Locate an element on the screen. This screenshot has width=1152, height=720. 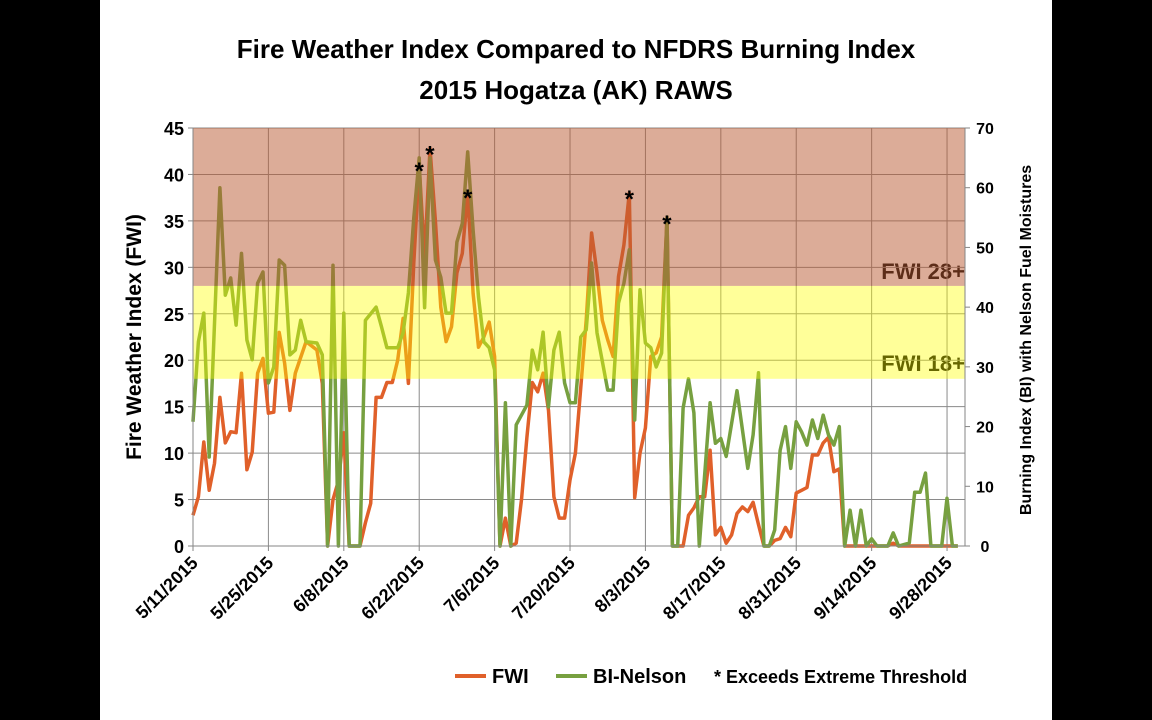
y2-tick-label: 20 is located at coordinates (985, 428).